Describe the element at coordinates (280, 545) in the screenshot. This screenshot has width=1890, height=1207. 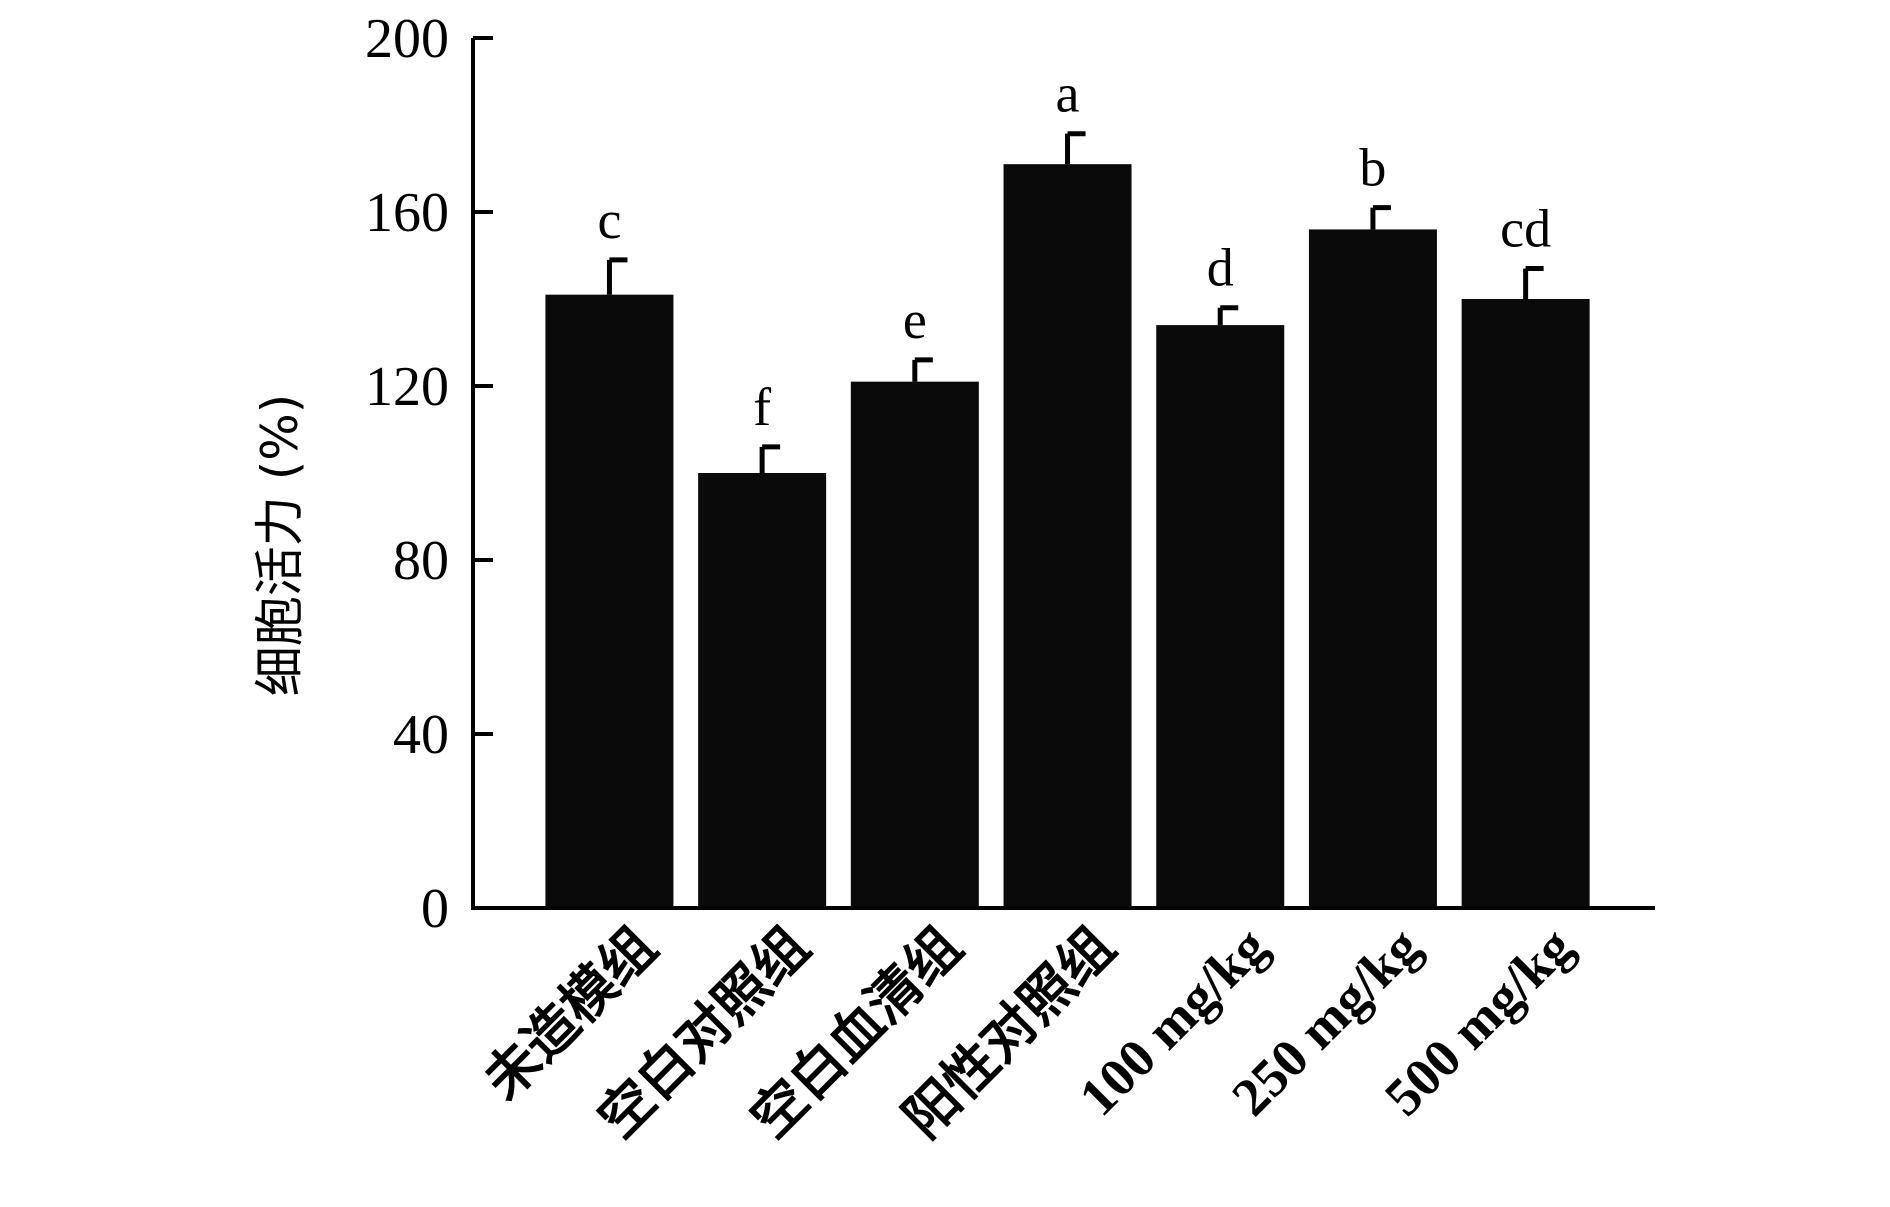
I see `y-axis-label: 细胞活力 (%)` at that location.